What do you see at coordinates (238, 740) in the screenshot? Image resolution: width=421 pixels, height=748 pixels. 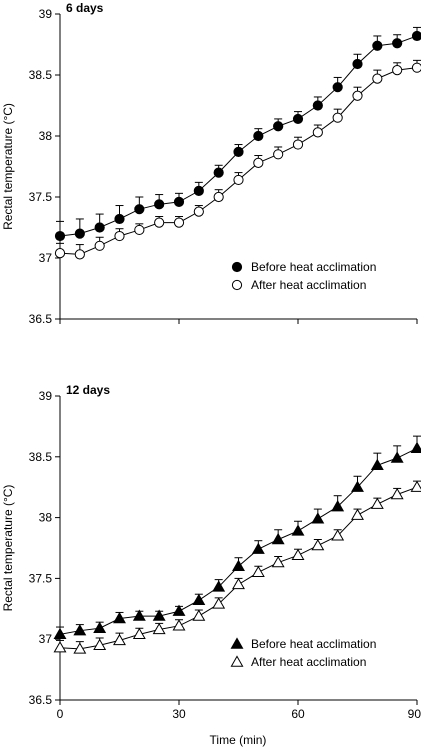 I see `x-axis-label: Time (min)` at bounding box center [238, 740].